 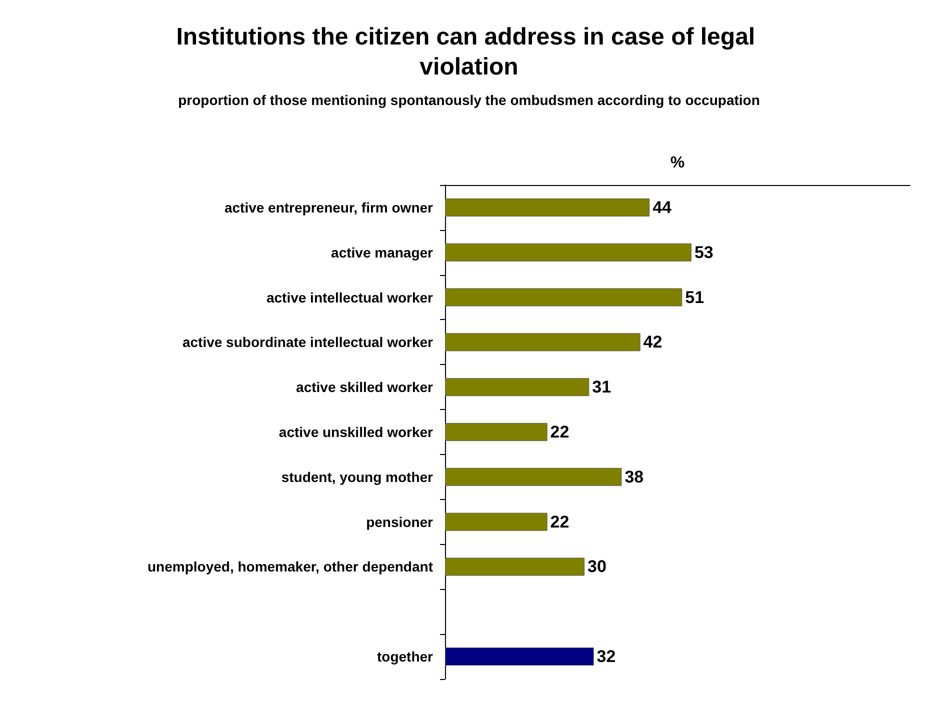 What do you see at coordinates (469, 52) in the screenshot?
I see `chart-title: Institutions the citizen can address in case of legal violation` at bounding box center [469, 52].